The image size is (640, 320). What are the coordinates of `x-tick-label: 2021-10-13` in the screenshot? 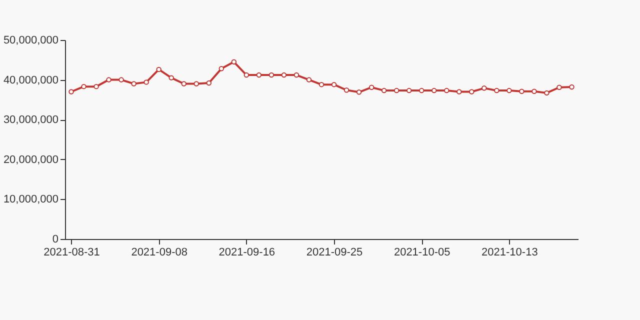 It's located at (510, 252).